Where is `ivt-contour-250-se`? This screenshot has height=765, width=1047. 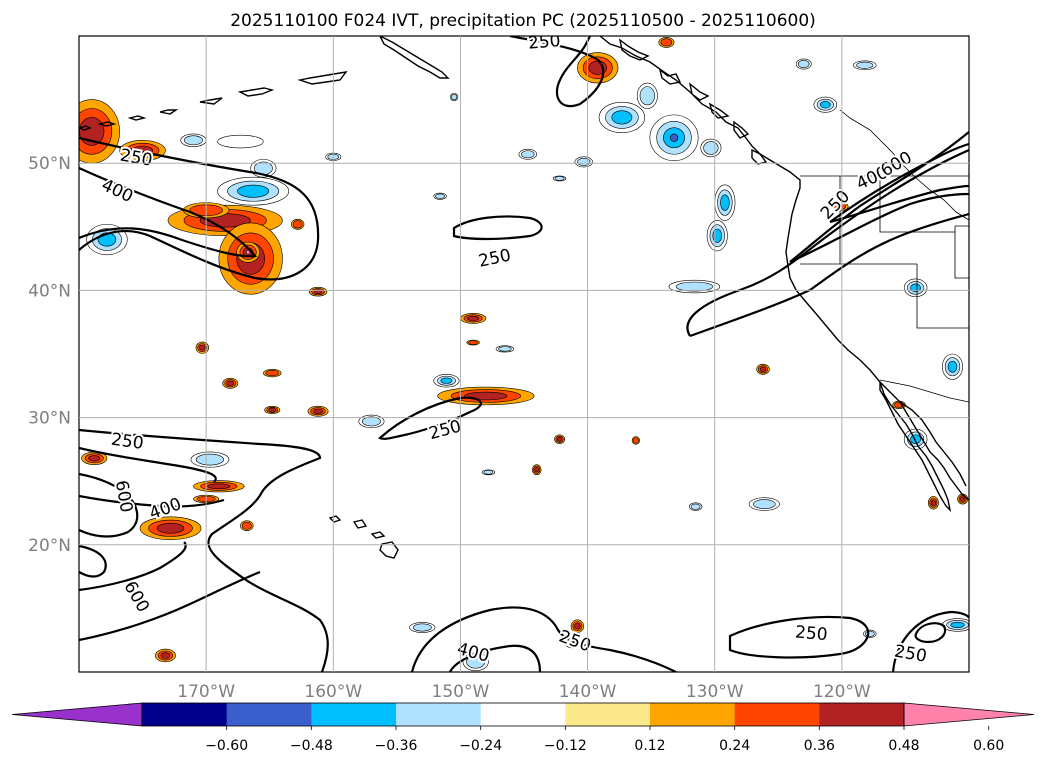
ivt-contour-250-se is located at coordinates (799, 637).